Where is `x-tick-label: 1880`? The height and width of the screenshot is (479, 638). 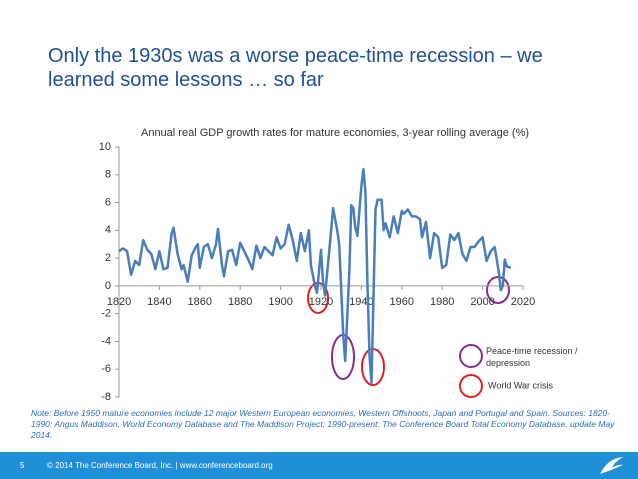
x-tick-label: 1880 is located at coordinates (240, 302).